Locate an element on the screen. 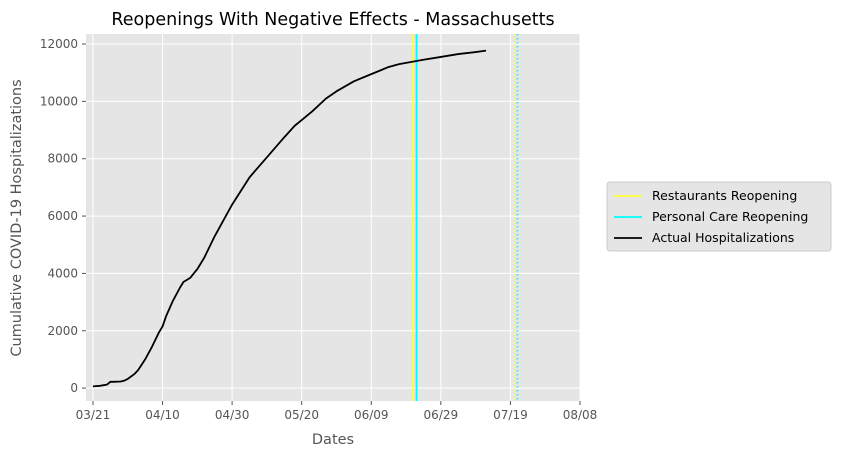  x-tick-label: 05/20 is located at coordinates (301, 415).